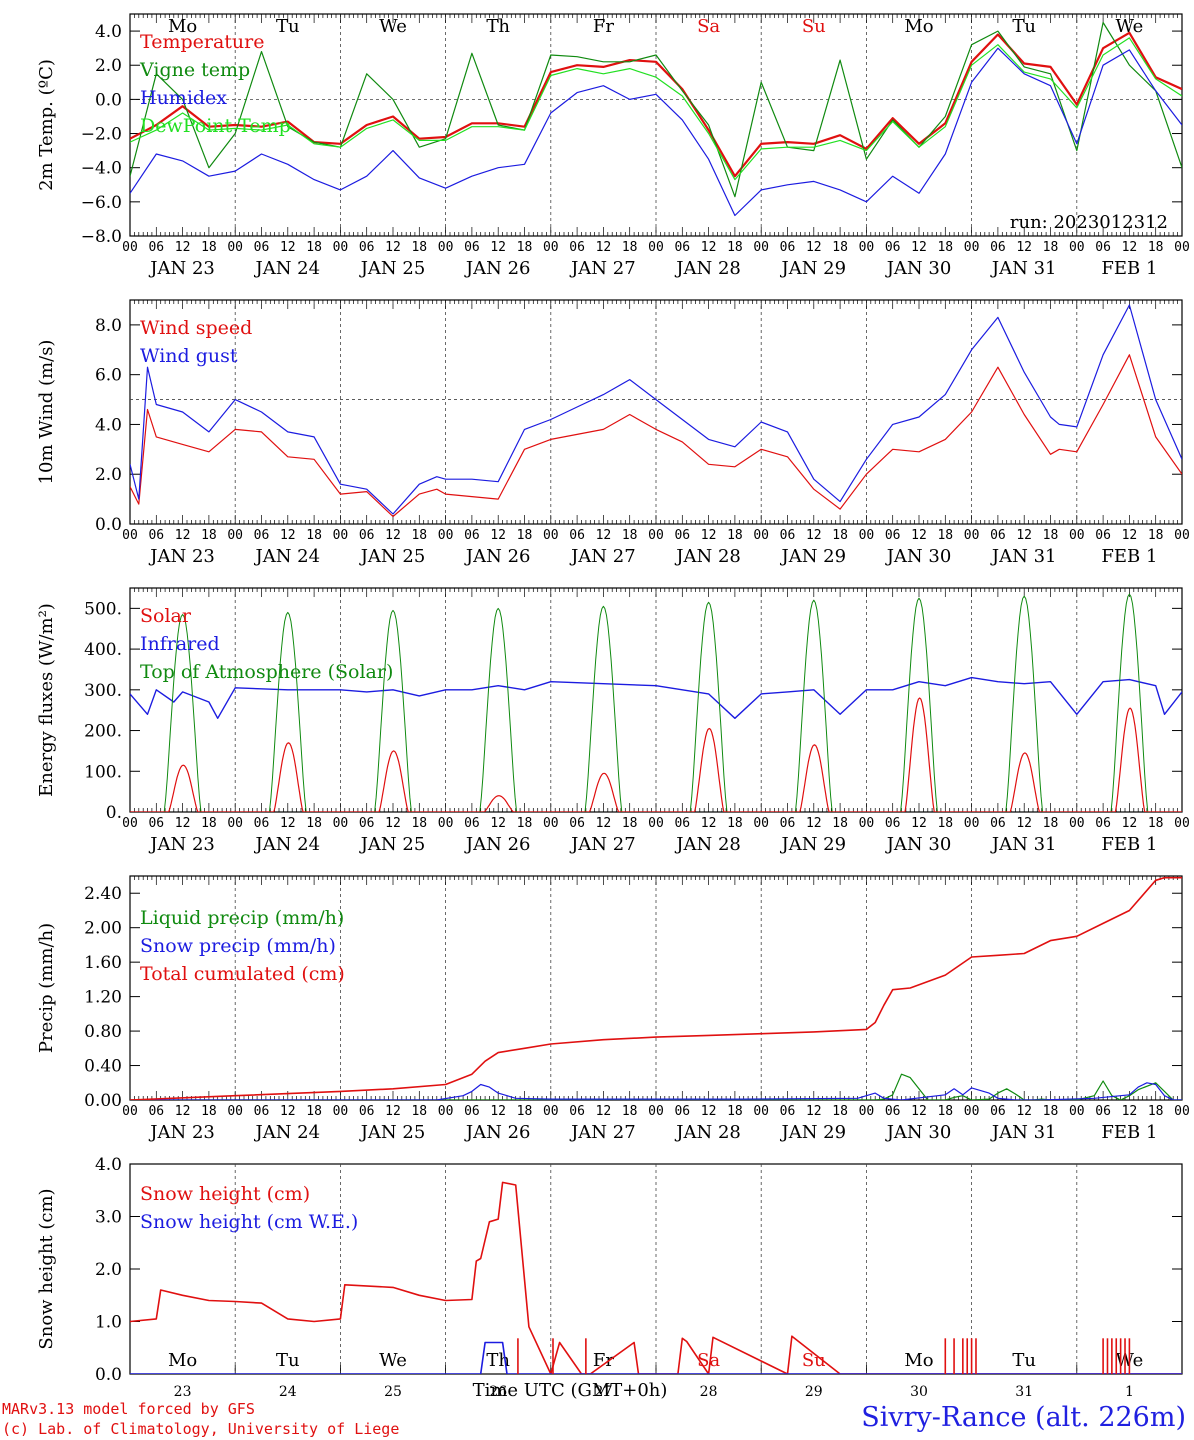 This screenshot has height=1440, width=1194. Describe the element at coordinates (238, 946) in the screenshot. I see `legend-entry: Snow precip (mm/h)` at that location.